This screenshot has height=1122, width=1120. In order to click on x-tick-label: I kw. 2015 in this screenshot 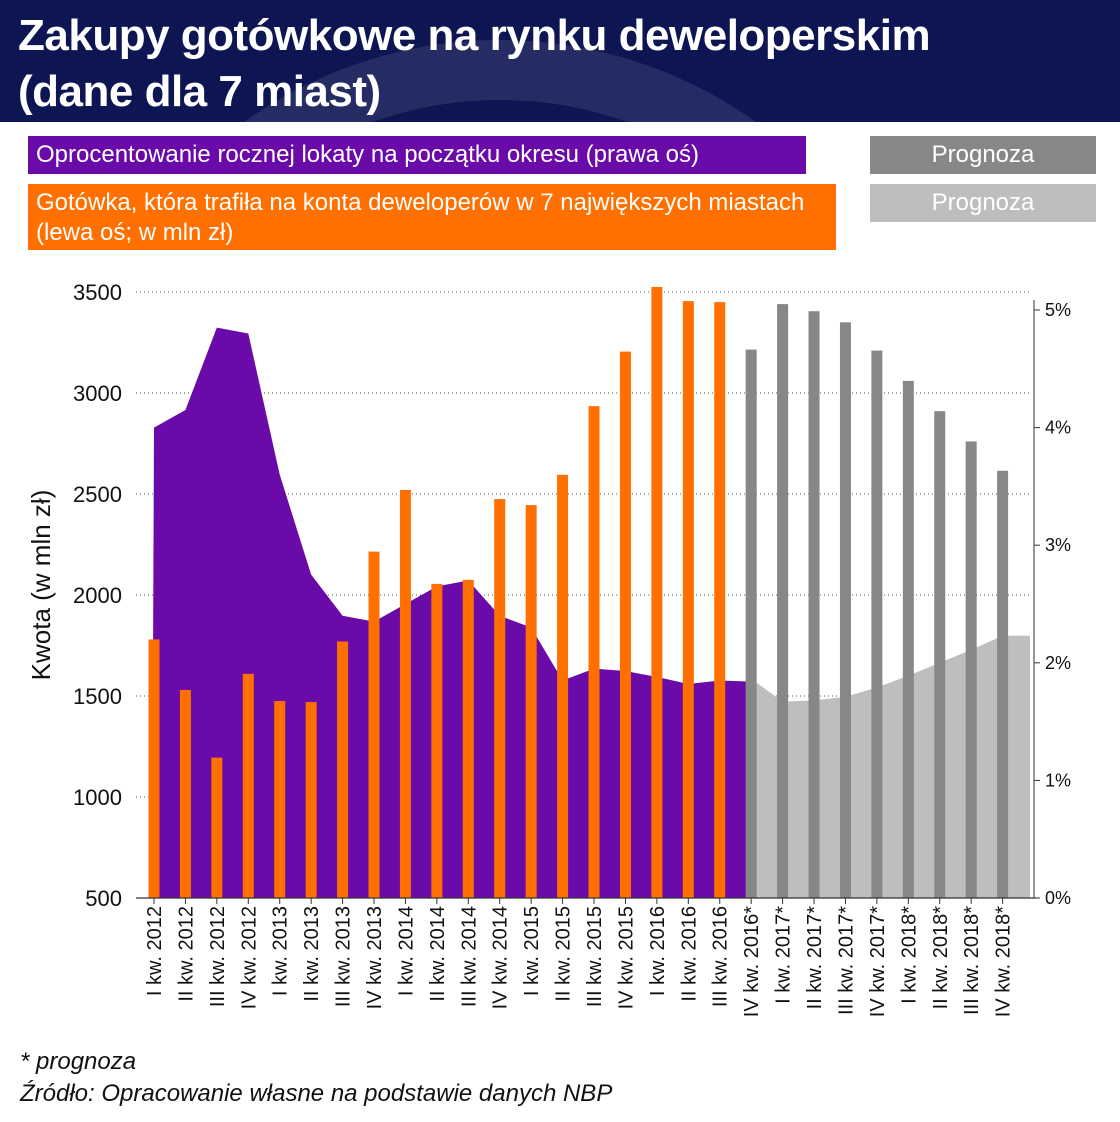, I will do `click(532, 951)`.